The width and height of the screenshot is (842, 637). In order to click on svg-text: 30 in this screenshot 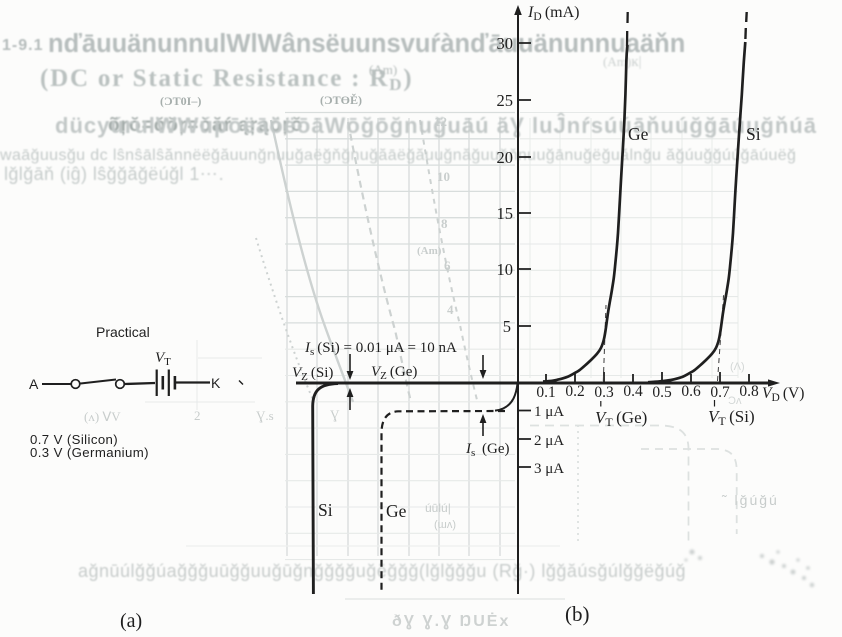, I will do `click(505, 43)`.